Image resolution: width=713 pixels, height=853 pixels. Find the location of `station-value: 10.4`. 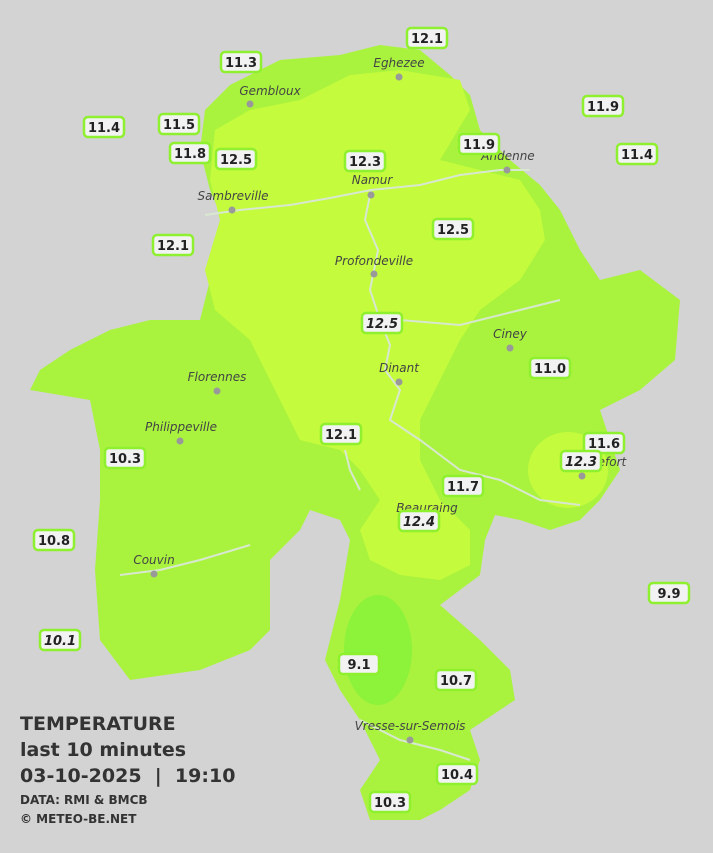

station-value: 10.4 is located at coordinates (457, 775).